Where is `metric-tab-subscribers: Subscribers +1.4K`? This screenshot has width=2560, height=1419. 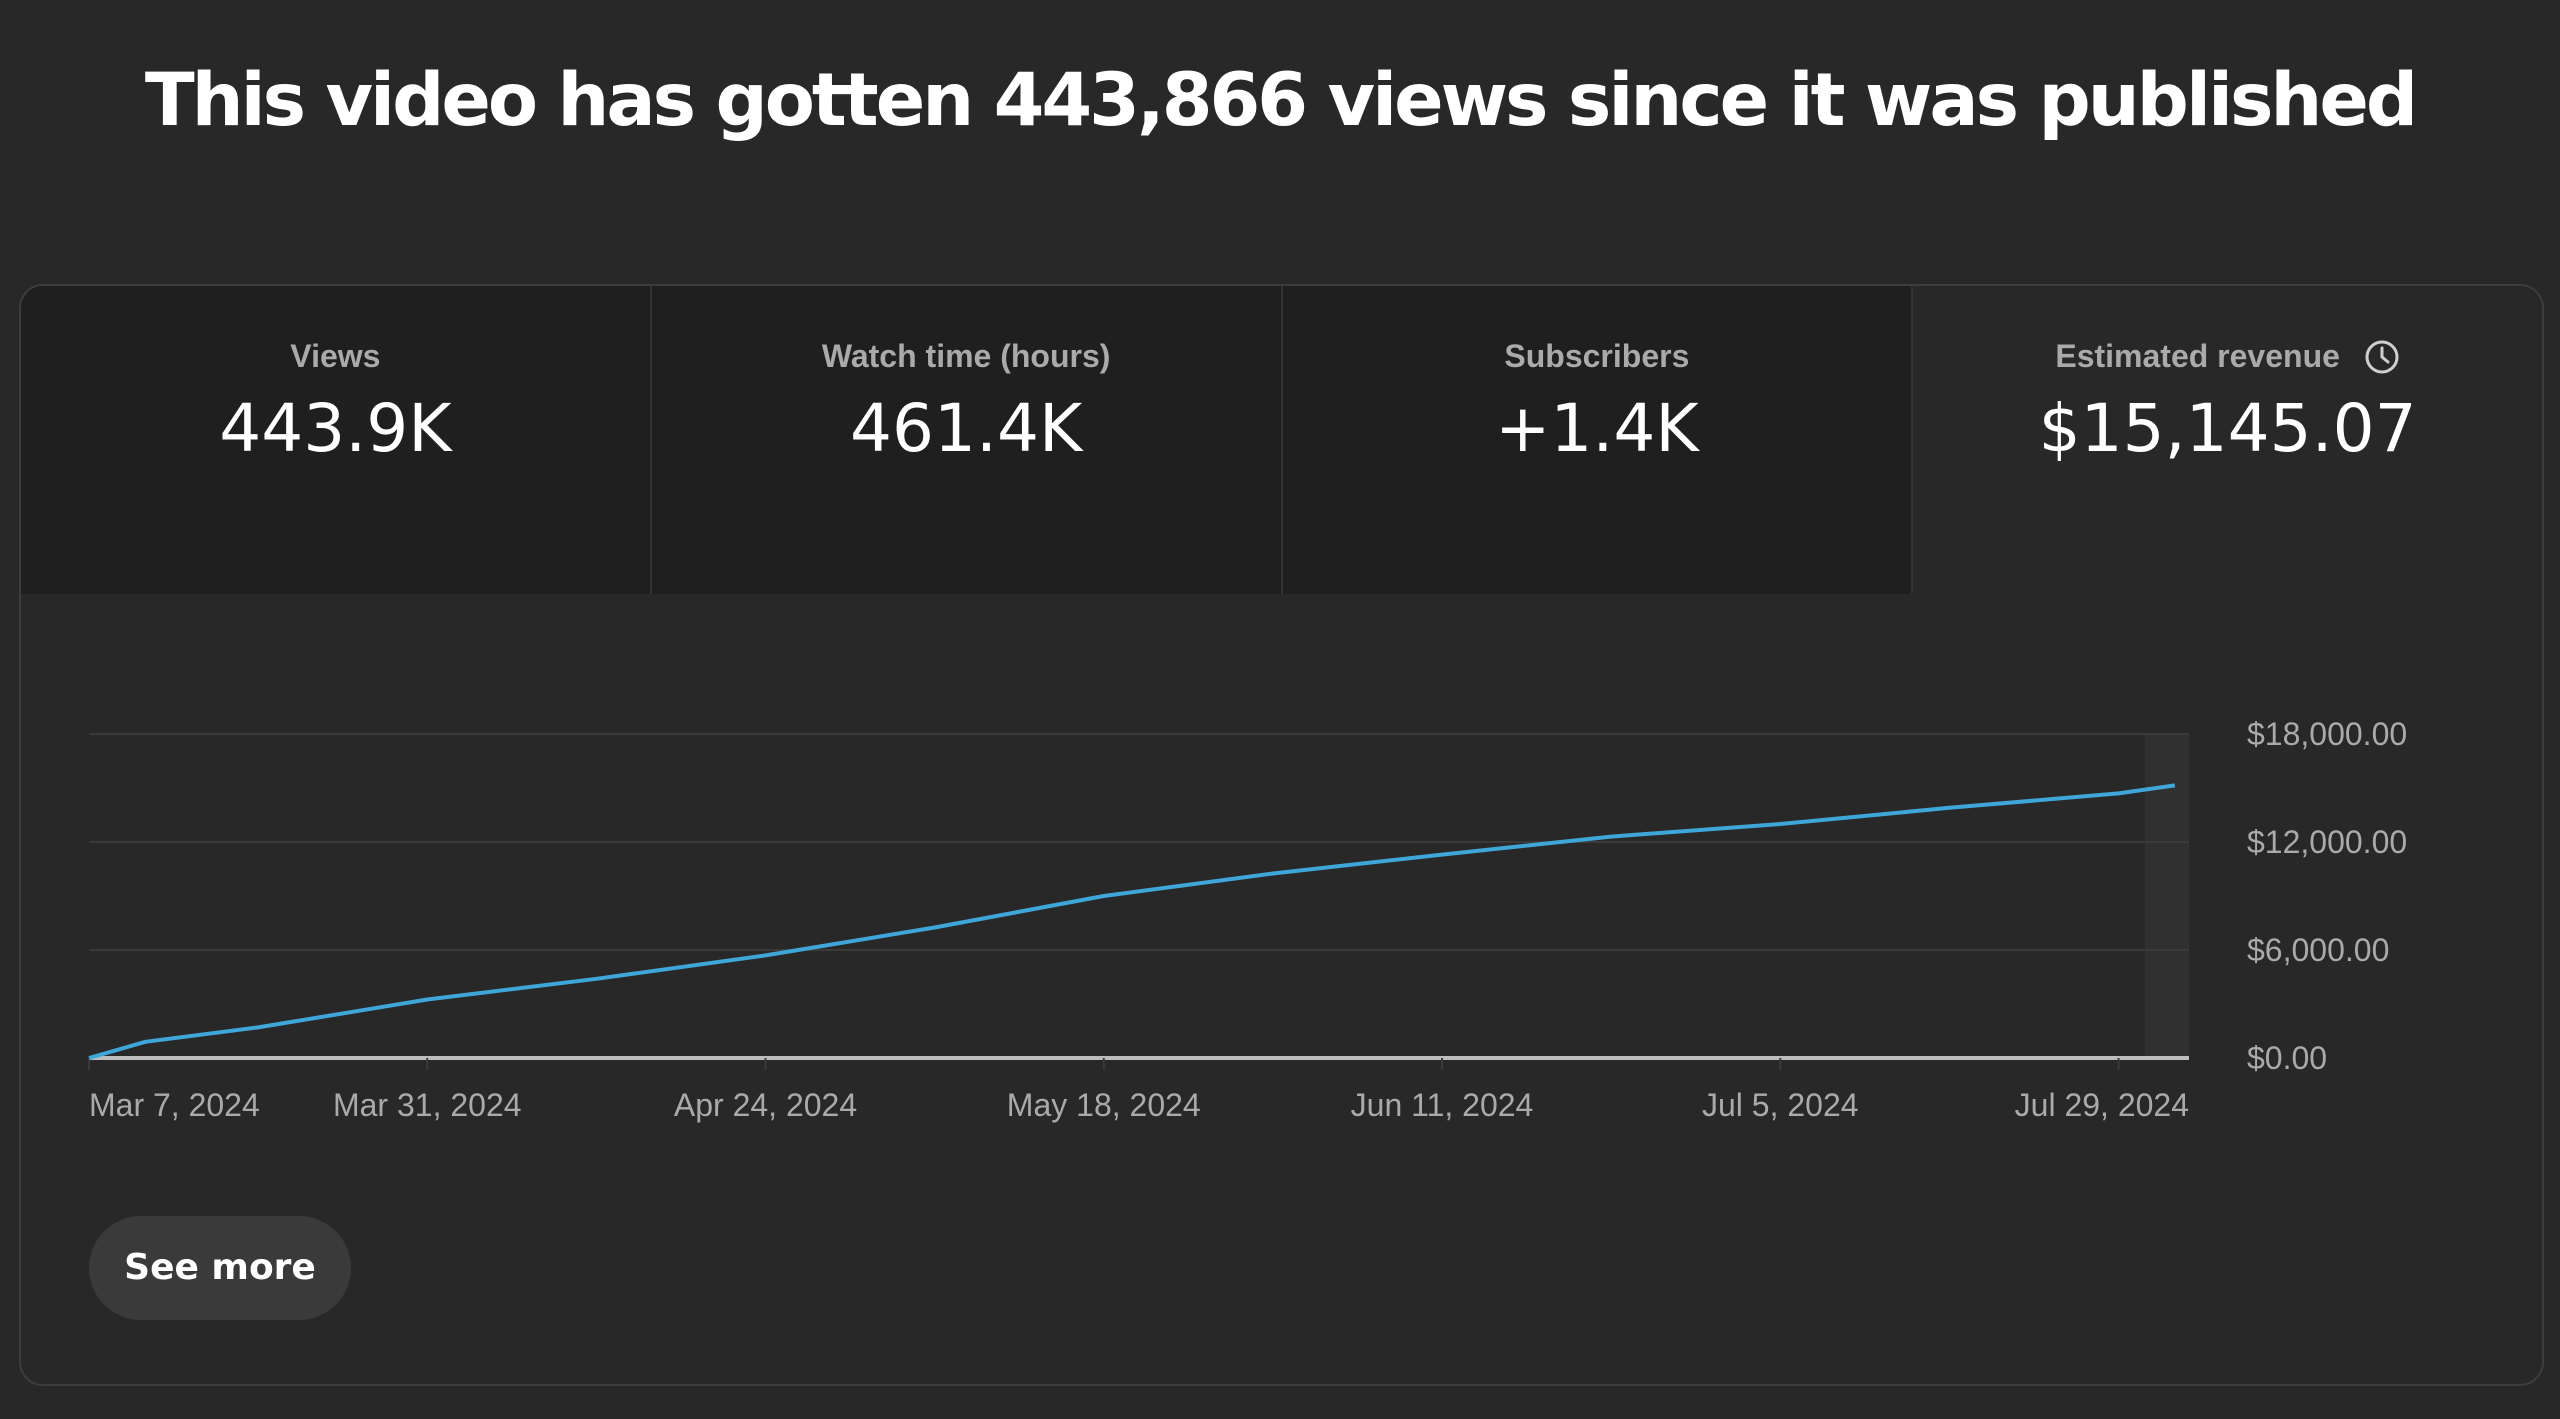 metric-tab-subscribers: Subscribers +1.4K is located at coordinates (1598, 440).